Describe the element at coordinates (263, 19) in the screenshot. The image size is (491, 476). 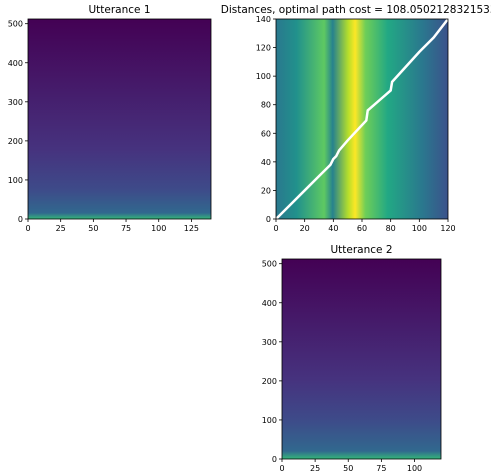
I see `y-tick-label: 140` at that location.